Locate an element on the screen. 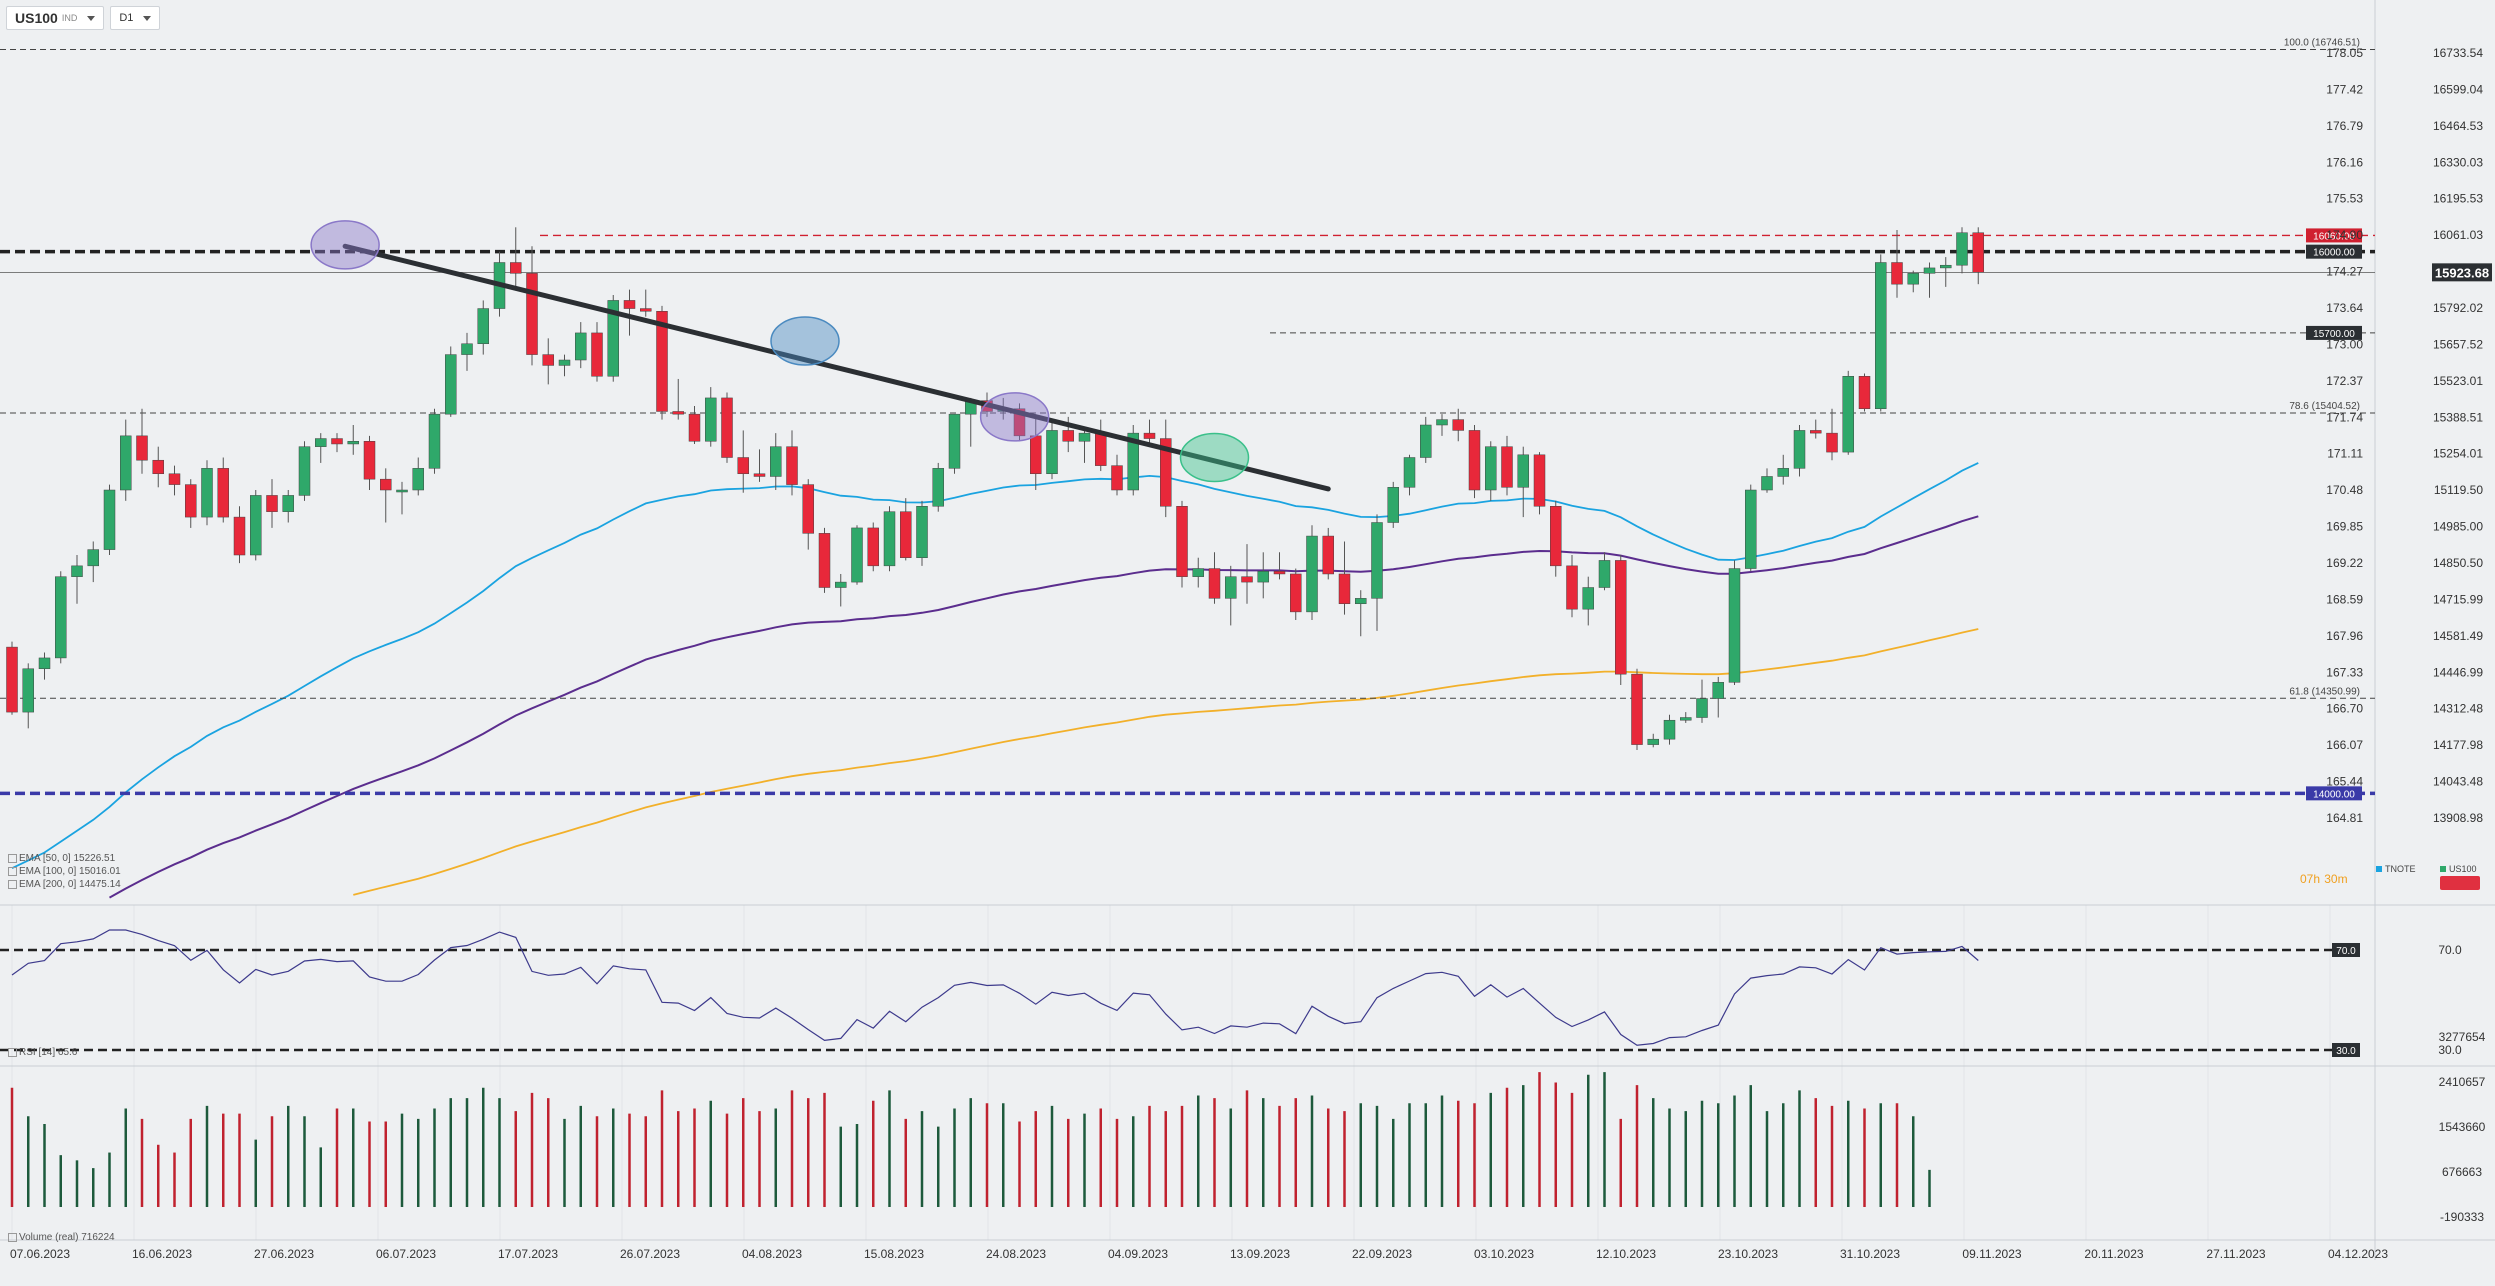 The width and height of the screenshot is (2495, 1286). secondary-tick-label: 169.85 is located at coordinates (2344, 527).